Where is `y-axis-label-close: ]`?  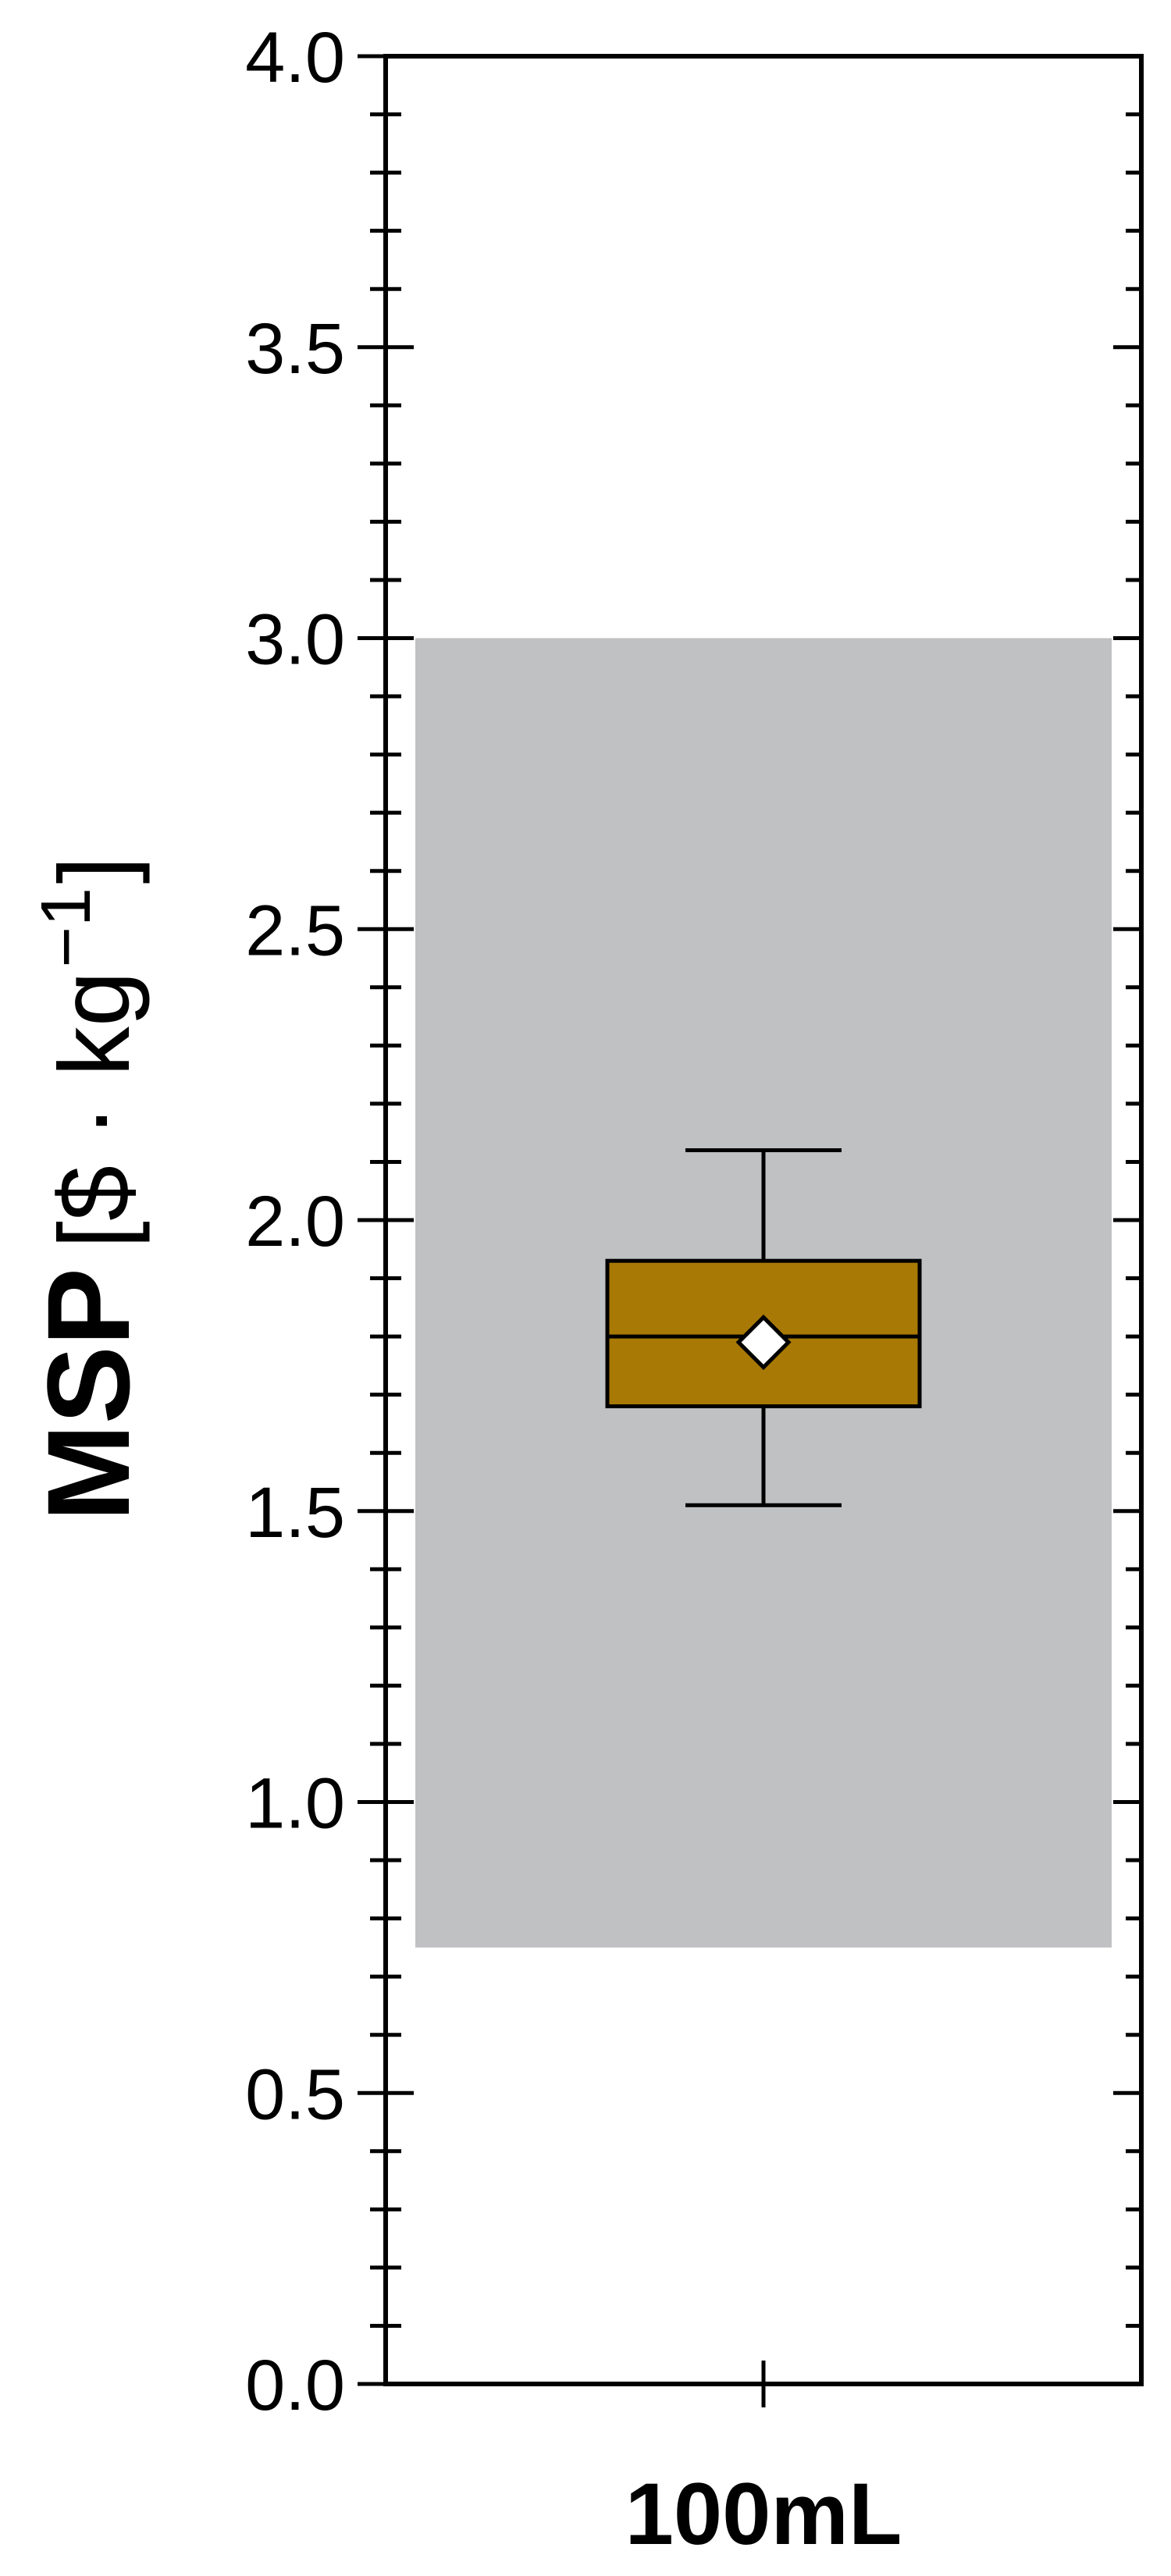 y-axis-label-close: ] is located at coordinates (95, 870).